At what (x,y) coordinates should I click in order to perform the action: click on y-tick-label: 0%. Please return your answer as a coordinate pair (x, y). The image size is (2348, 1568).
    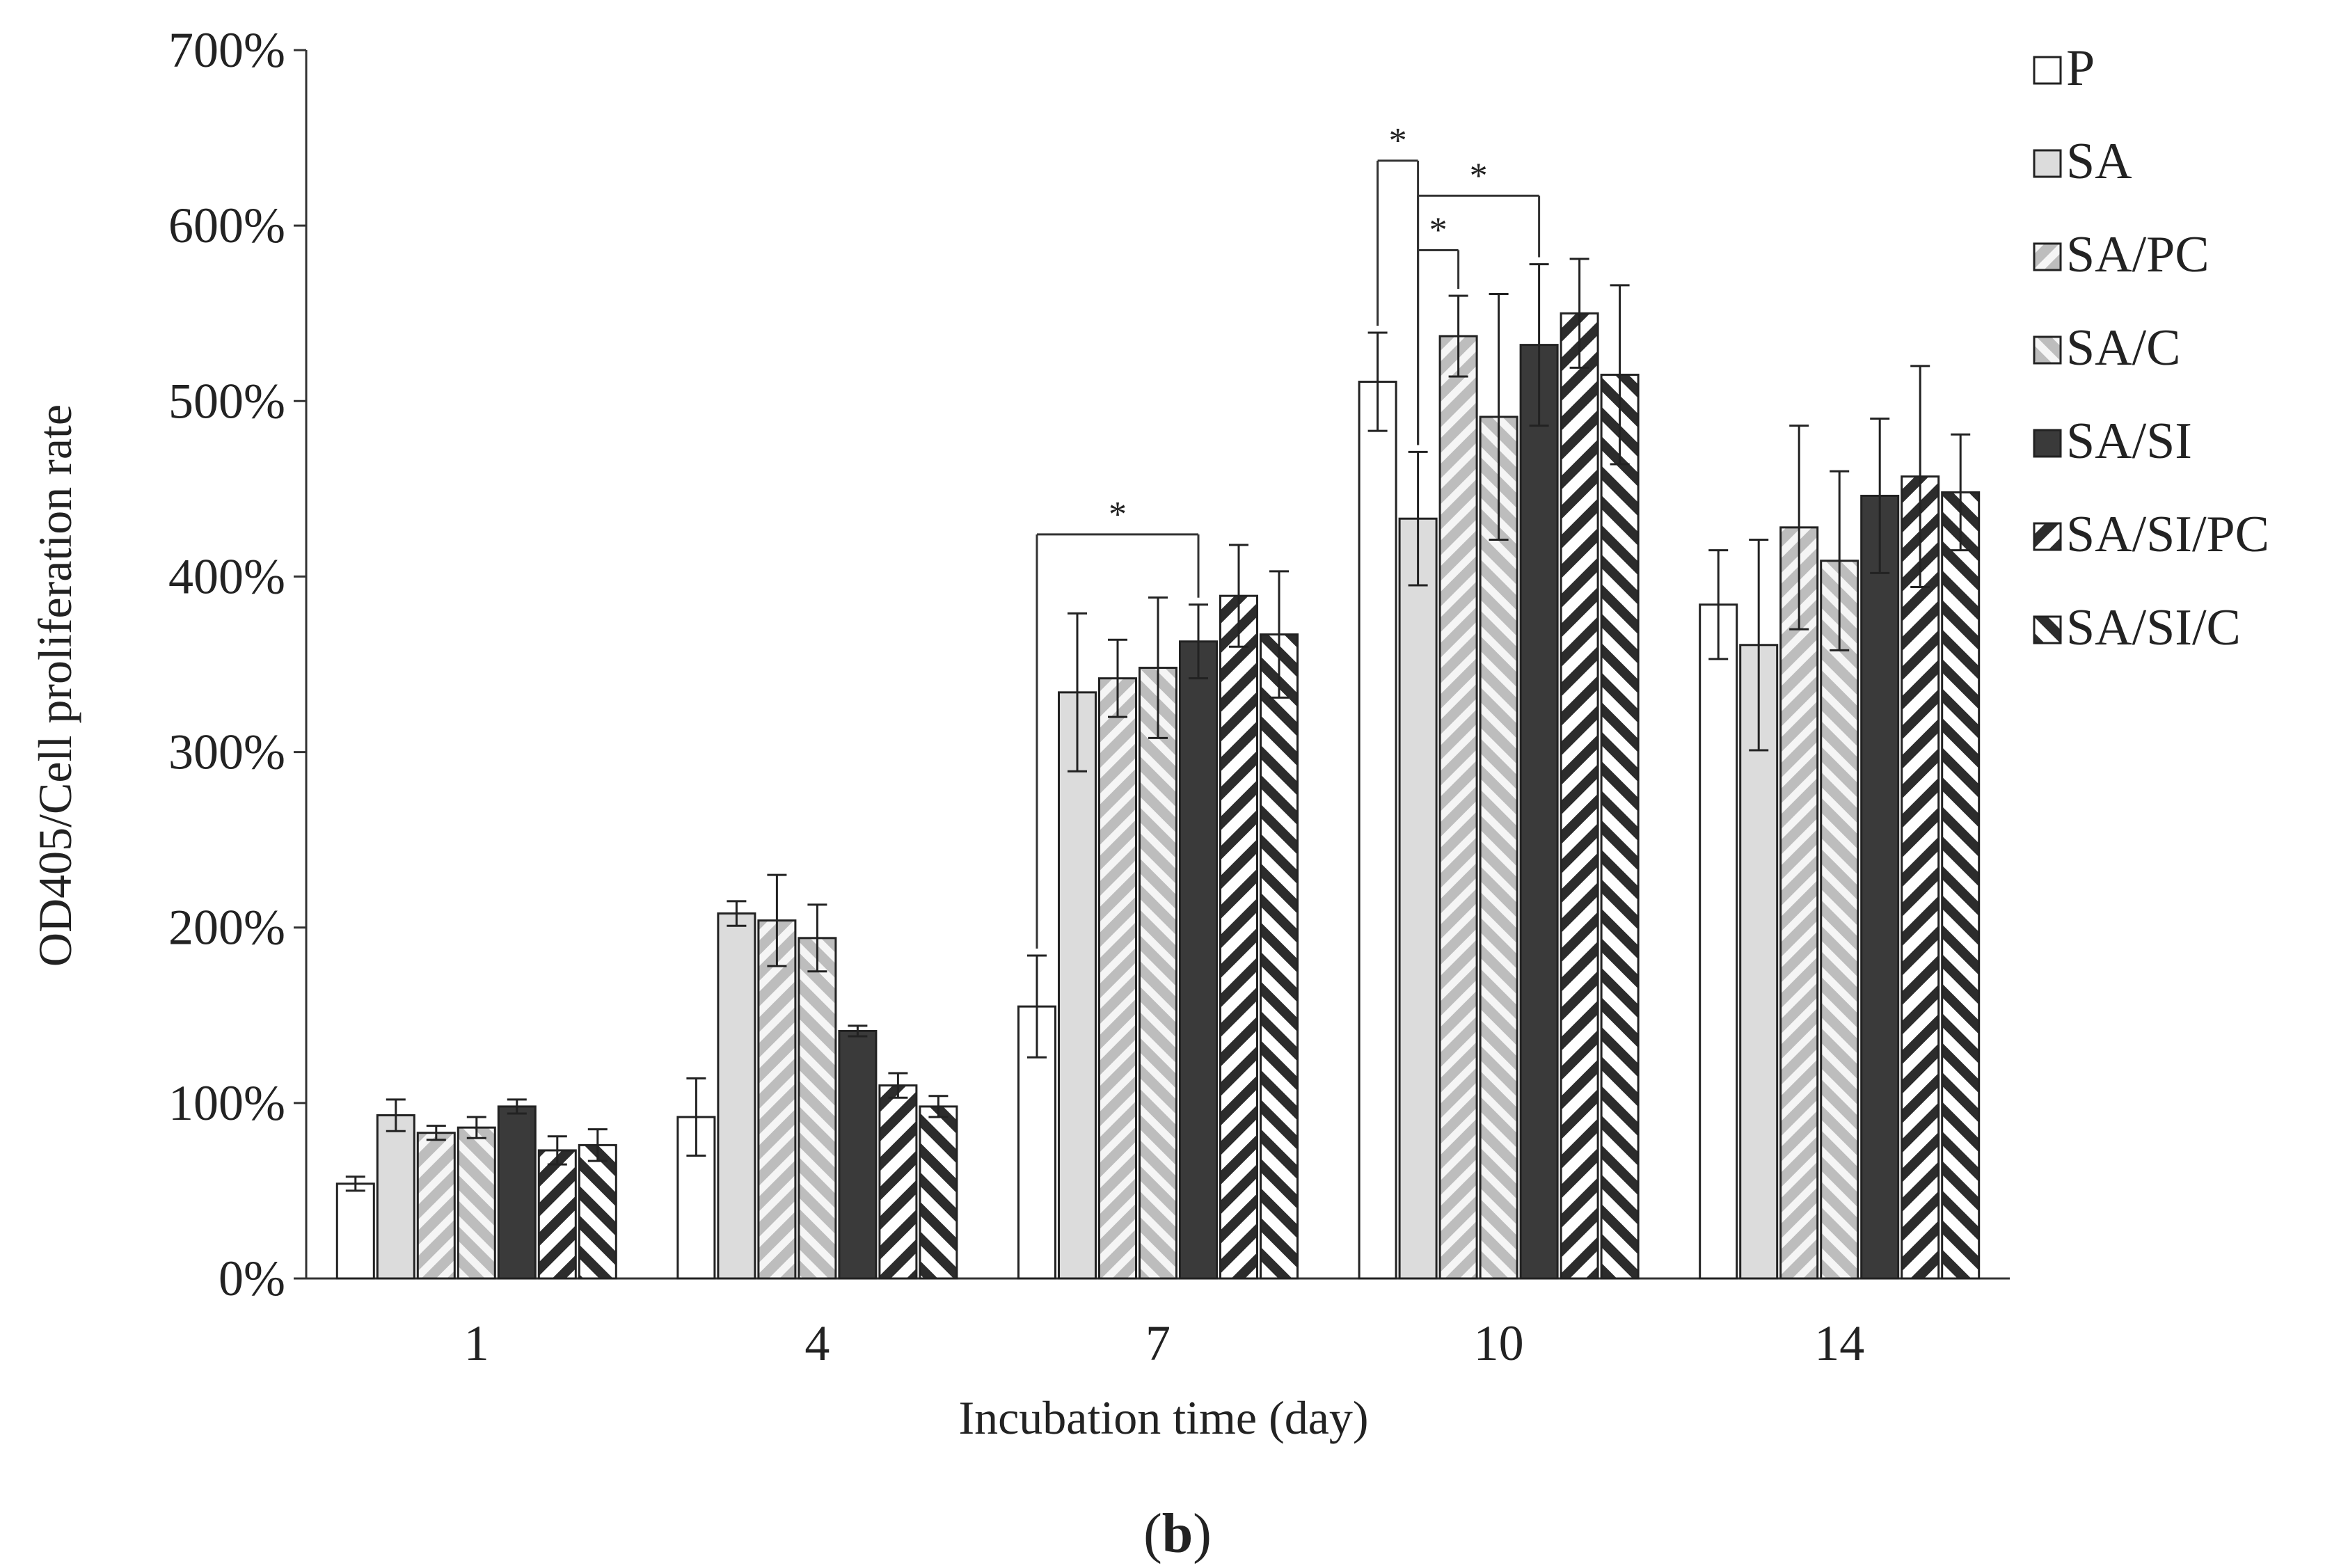
    Looking at the image, I should click on (252, 1278).